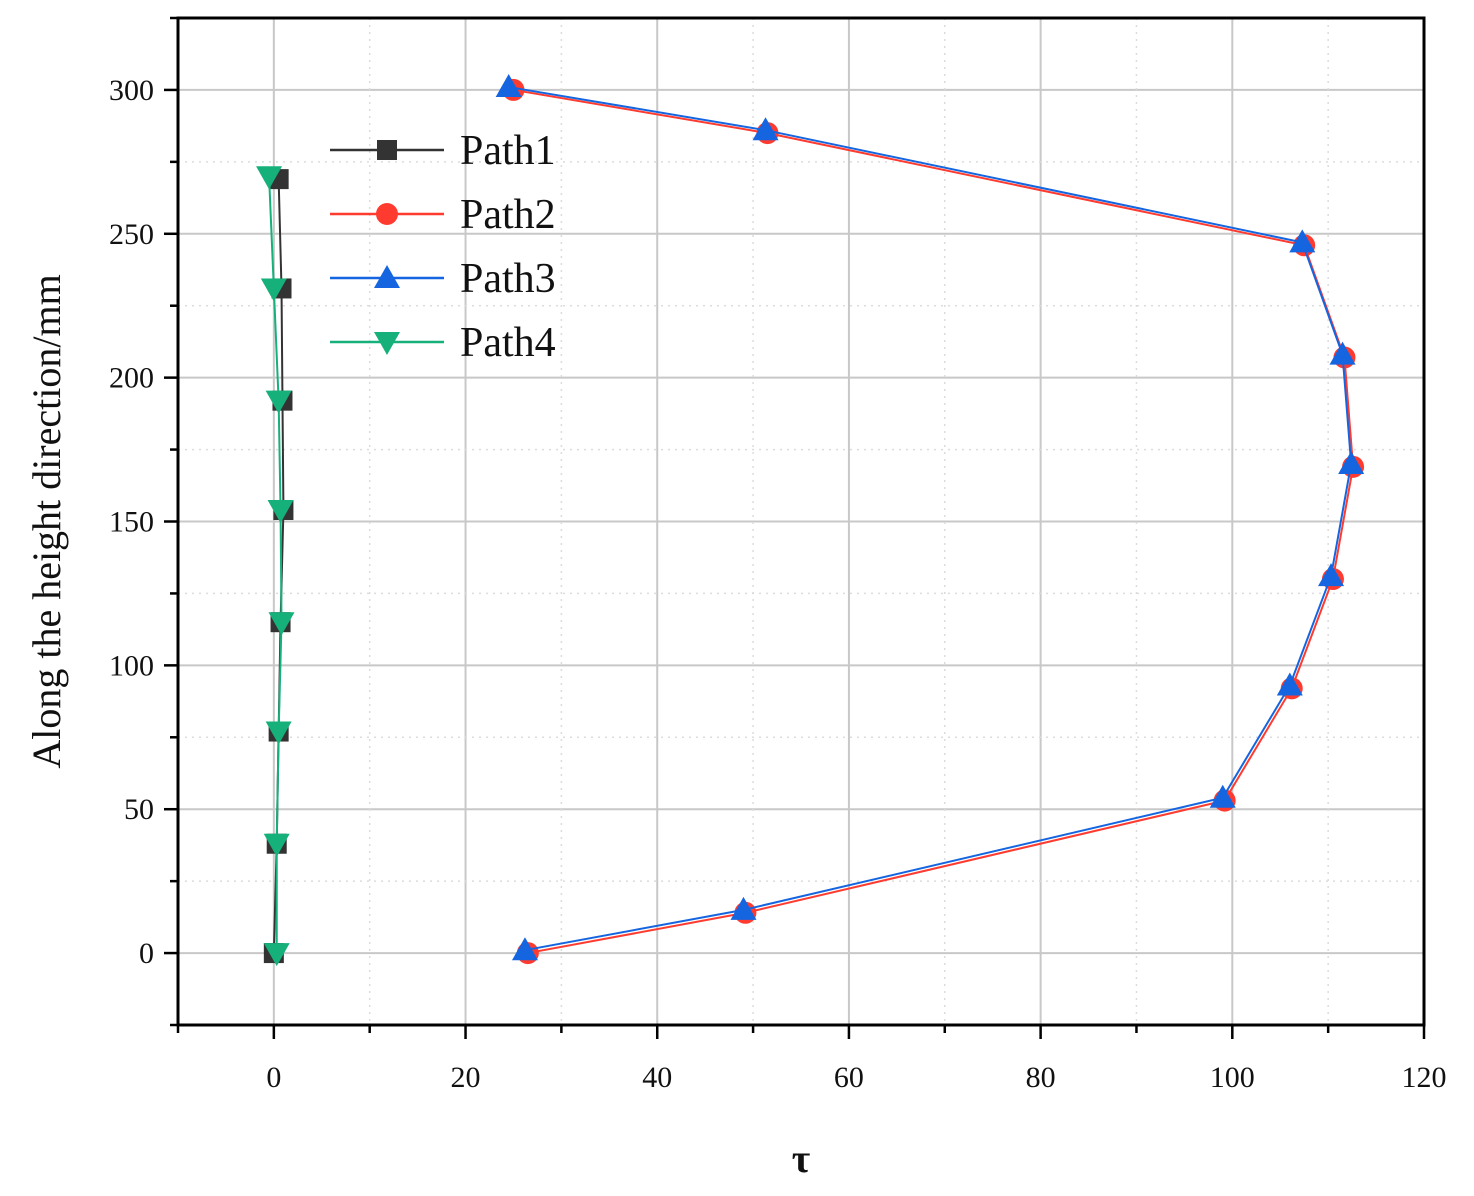  What do you see at coordinates (146, 953) in the screenshot?
I see `y-tick-label: 0` at bounding box center [146, 953].